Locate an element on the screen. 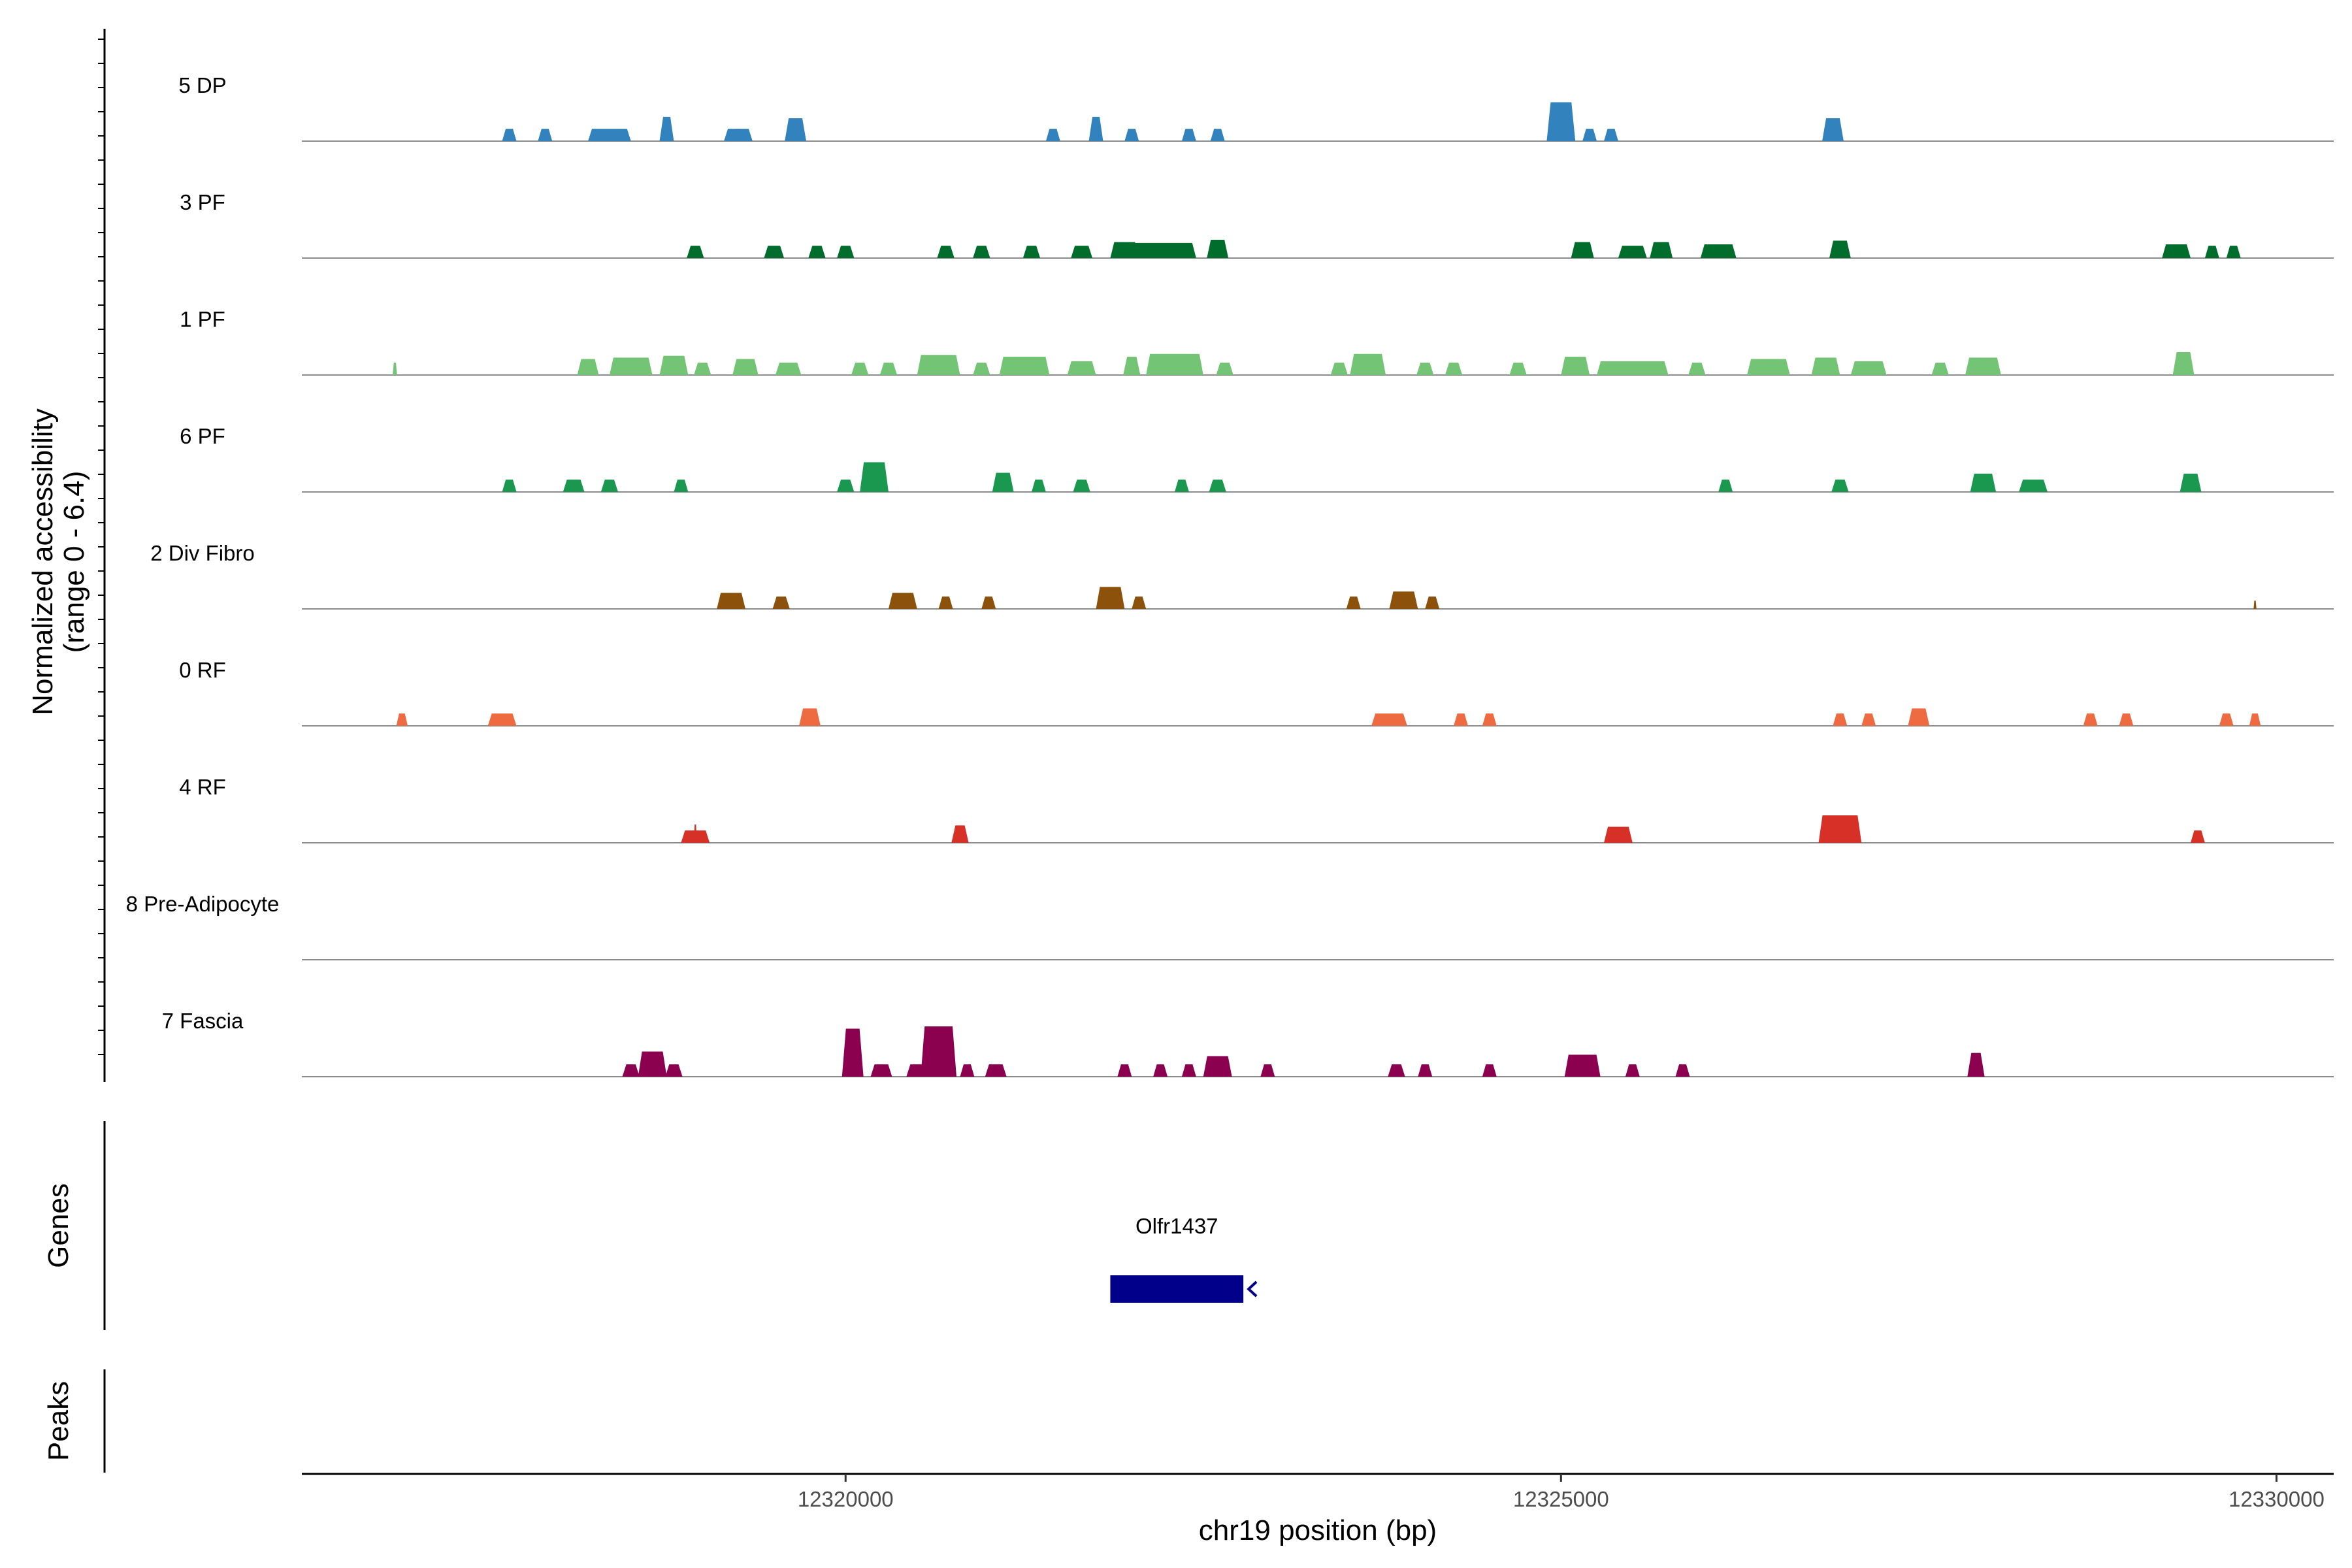  track-6: 4 RF is located at coordinates (1256, 809).